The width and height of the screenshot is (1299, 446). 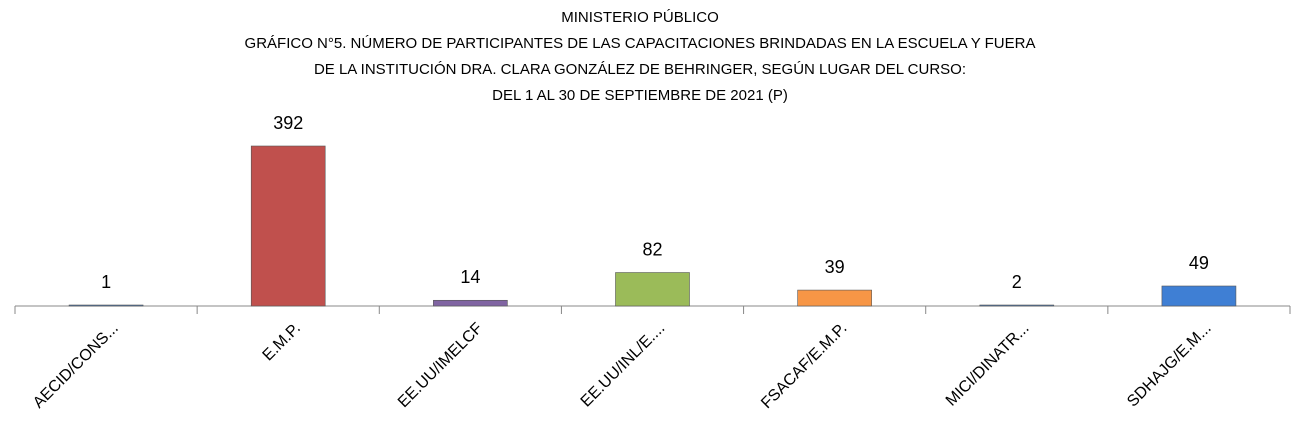 What do you see at coordinates (835, 267) in the screenshot?
I see `value-label: 39` at bounding box center [835, 267].